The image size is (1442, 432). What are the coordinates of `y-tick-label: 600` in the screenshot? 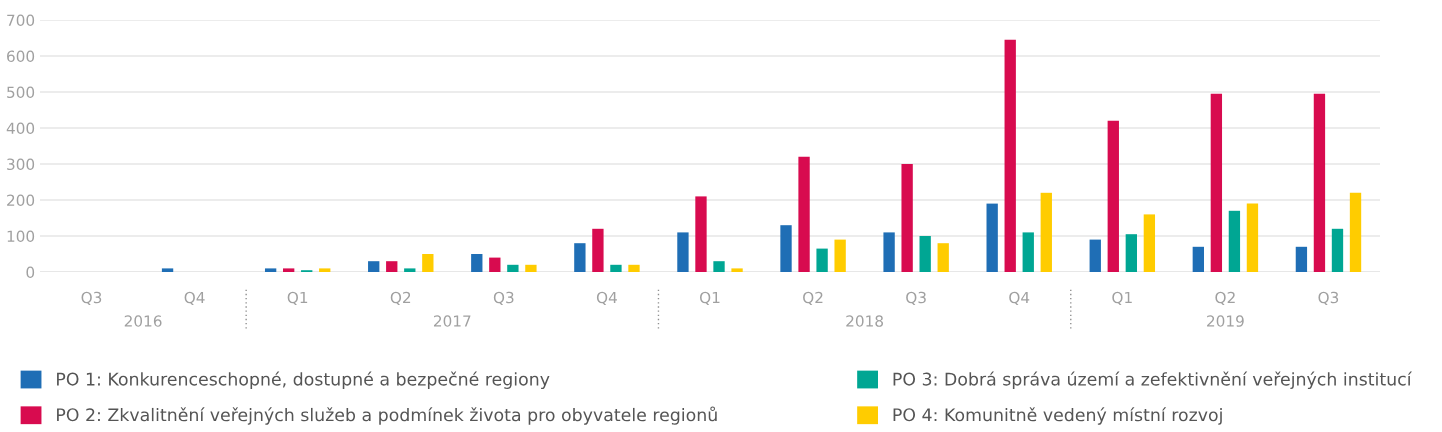 It's located at (21, 56).